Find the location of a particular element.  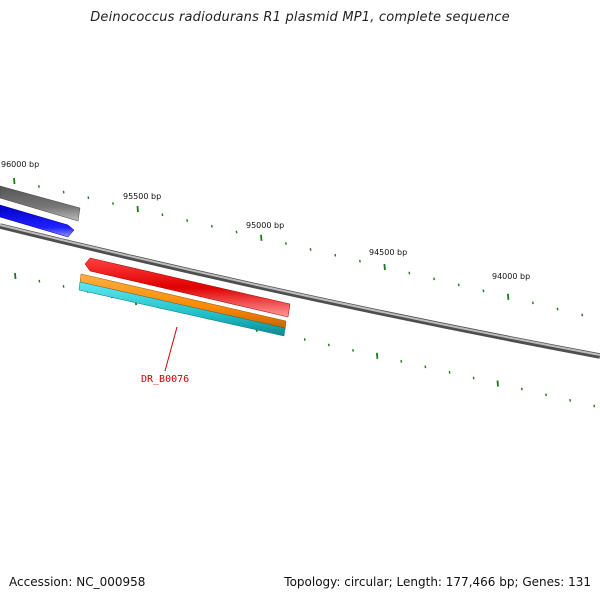

gene-label-dr-b0076: DR_B0076 is located at coordinates (165, 379).